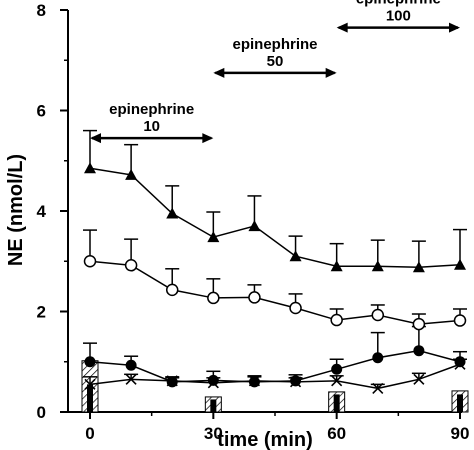  What do you see at coordinates (89, 433) in the screenshot?
I see `x-tick-label: 0` at bounding box center [89, 433].